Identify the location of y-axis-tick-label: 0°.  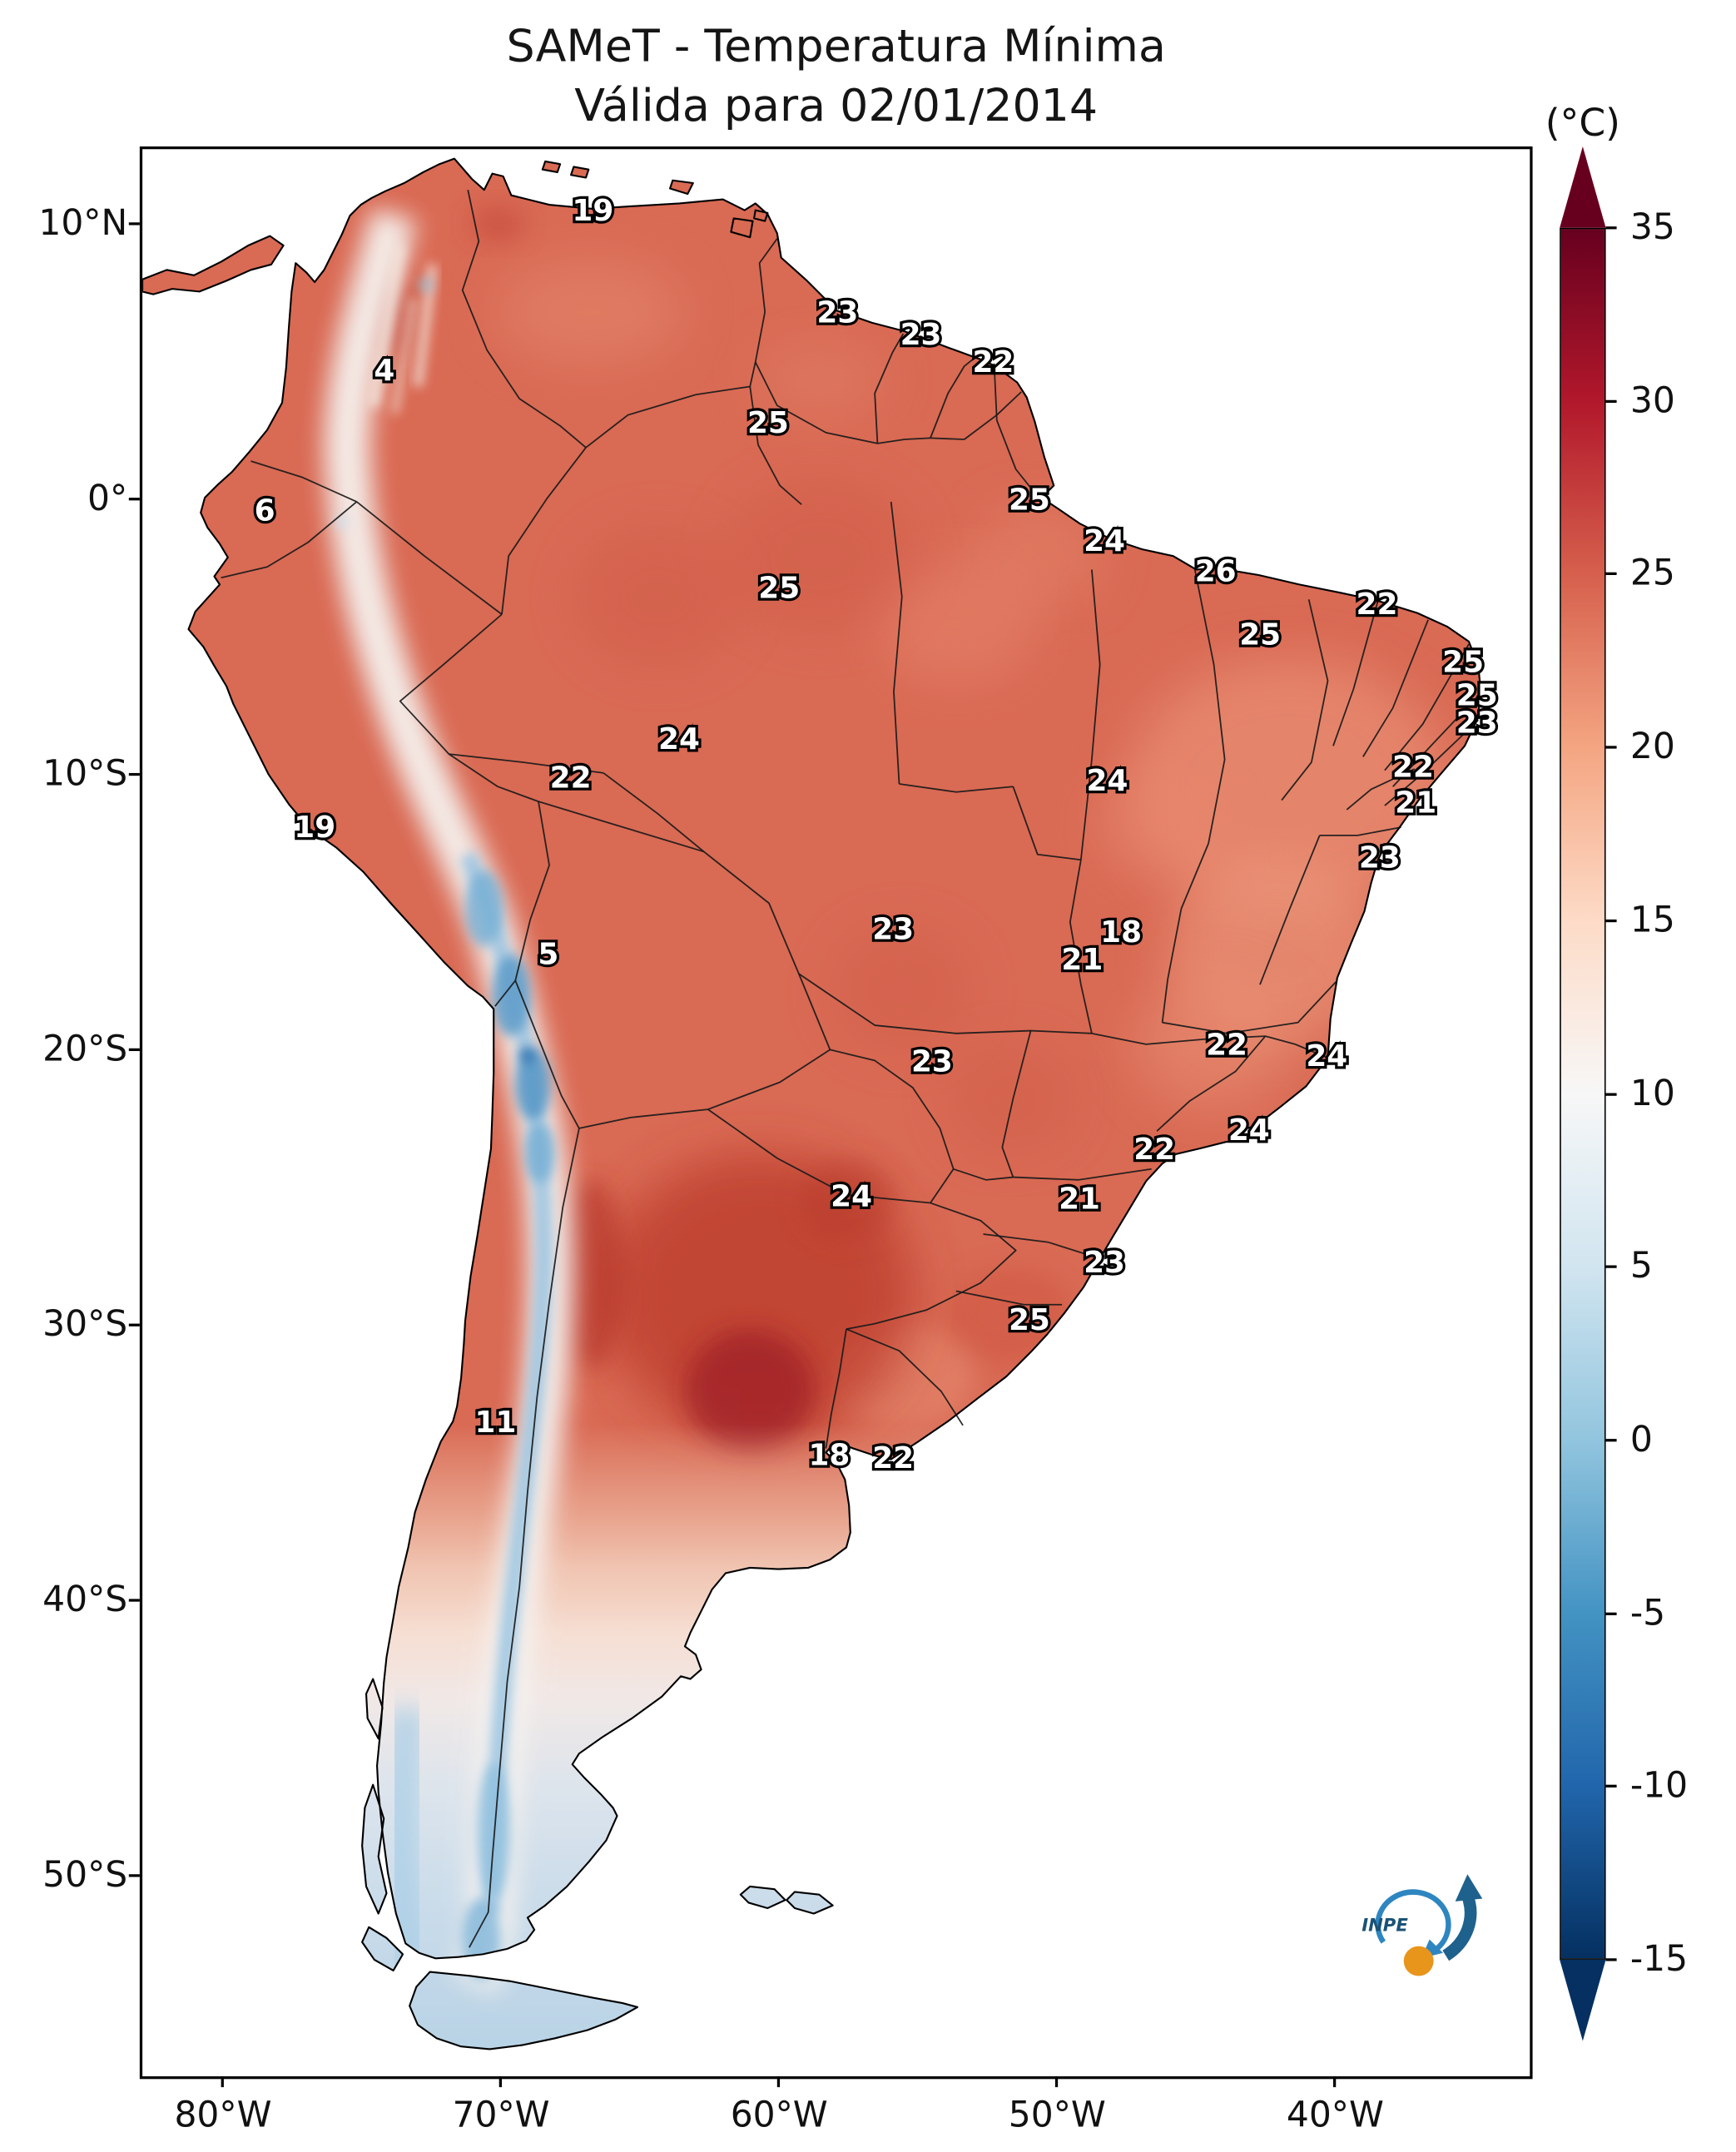
(108, 498).